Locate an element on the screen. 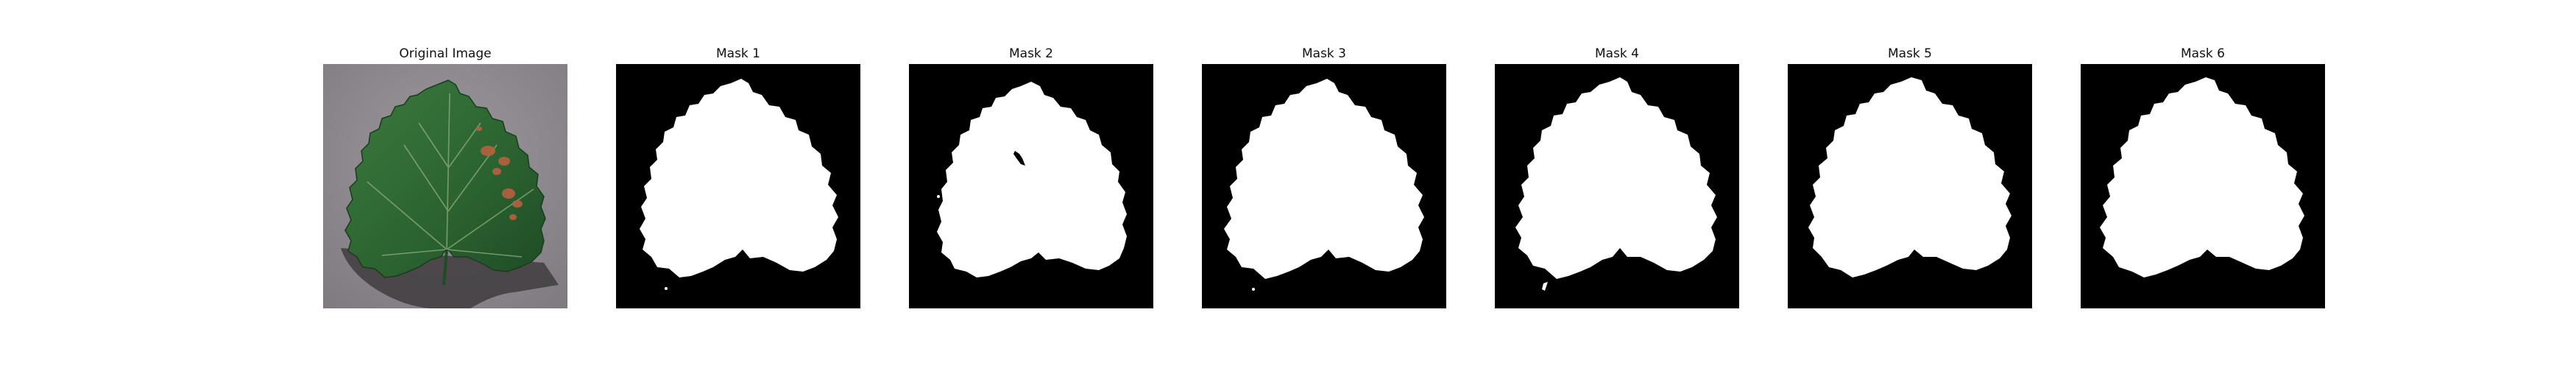 The height and width of the screenshot is (368, 2576). mask-6-image is located at coordinates (2203, 186).